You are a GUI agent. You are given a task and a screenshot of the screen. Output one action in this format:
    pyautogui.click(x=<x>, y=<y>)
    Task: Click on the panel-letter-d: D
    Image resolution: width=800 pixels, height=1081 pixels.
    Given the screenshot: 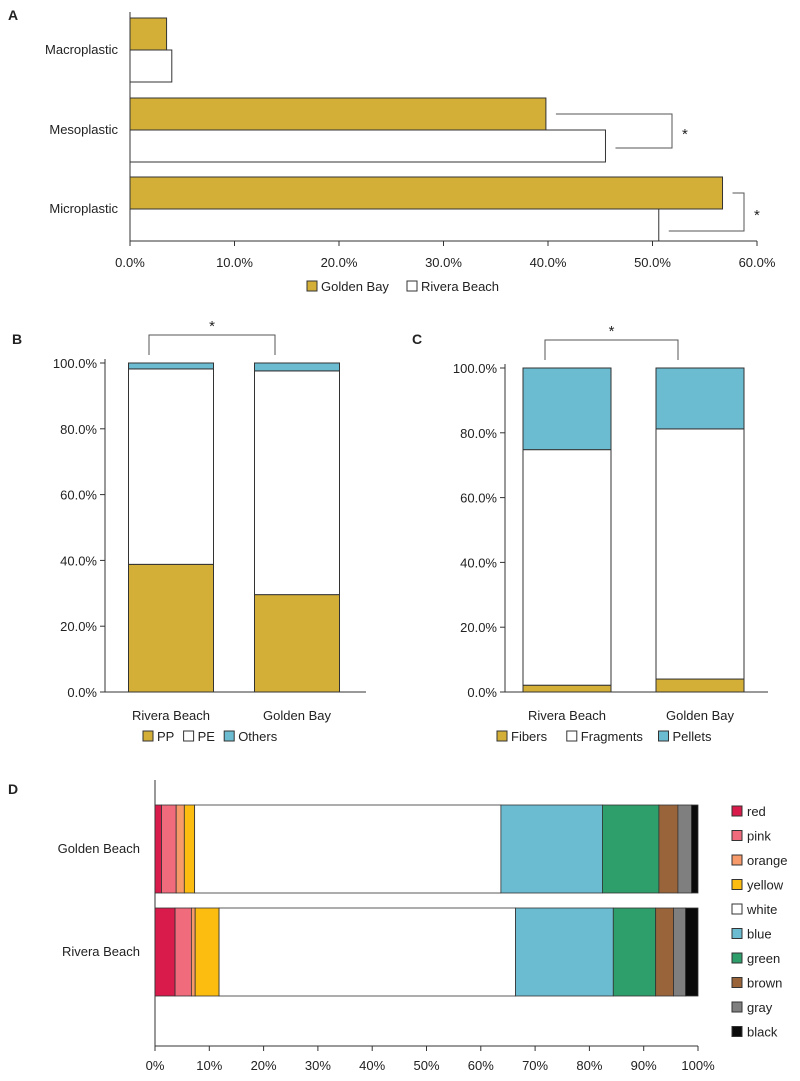 What is the action you would take?
    pyautogui.click(x=13, y=789)
    